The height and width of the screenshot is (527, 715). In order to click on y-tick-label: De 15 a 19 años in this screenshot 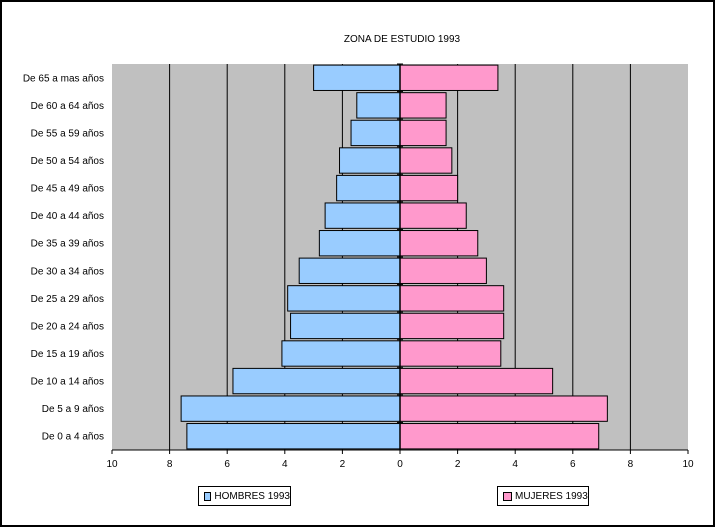, I will do `click(67, 354)`.